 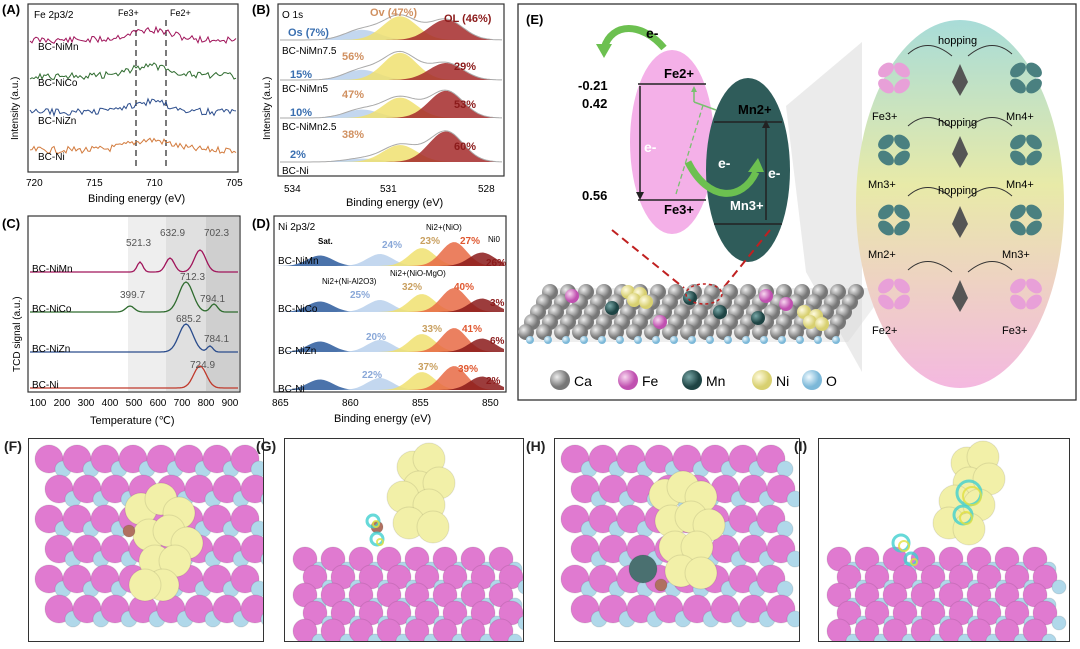 What do you see at coordinates (295, 171) in the screenshot?
I see `b-row-name-3: BC-Ni` at bounding box center [295, 171].